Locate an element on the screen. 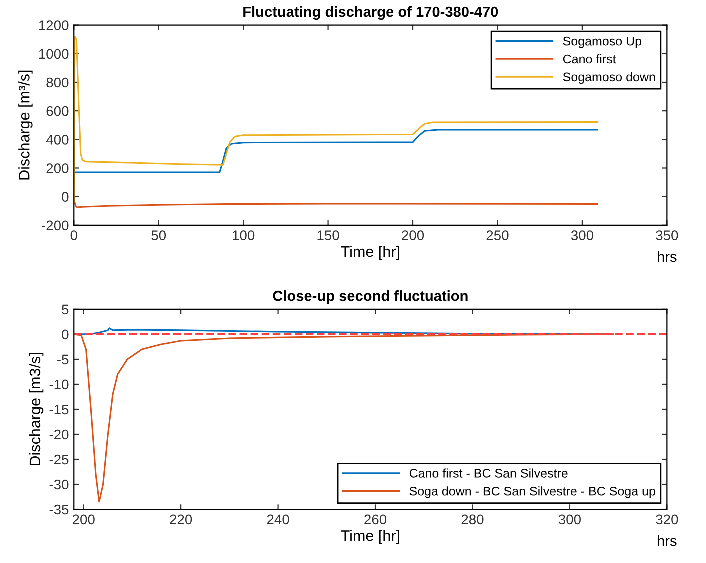  legend-label: Sogamoso Up is located at coordinates (602, 42).